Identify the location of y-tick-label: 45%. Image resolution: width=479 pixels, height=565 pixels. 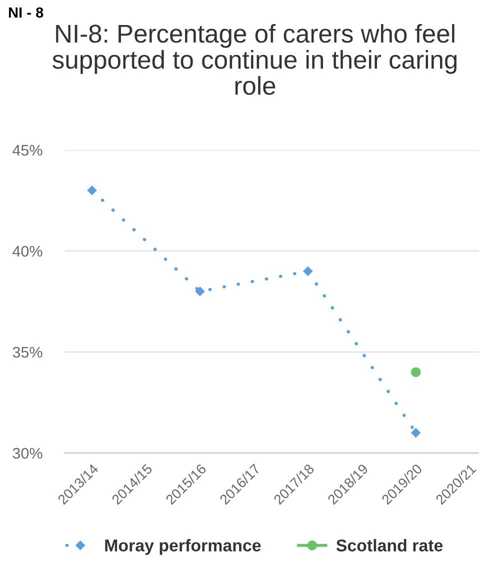
(27, 150).